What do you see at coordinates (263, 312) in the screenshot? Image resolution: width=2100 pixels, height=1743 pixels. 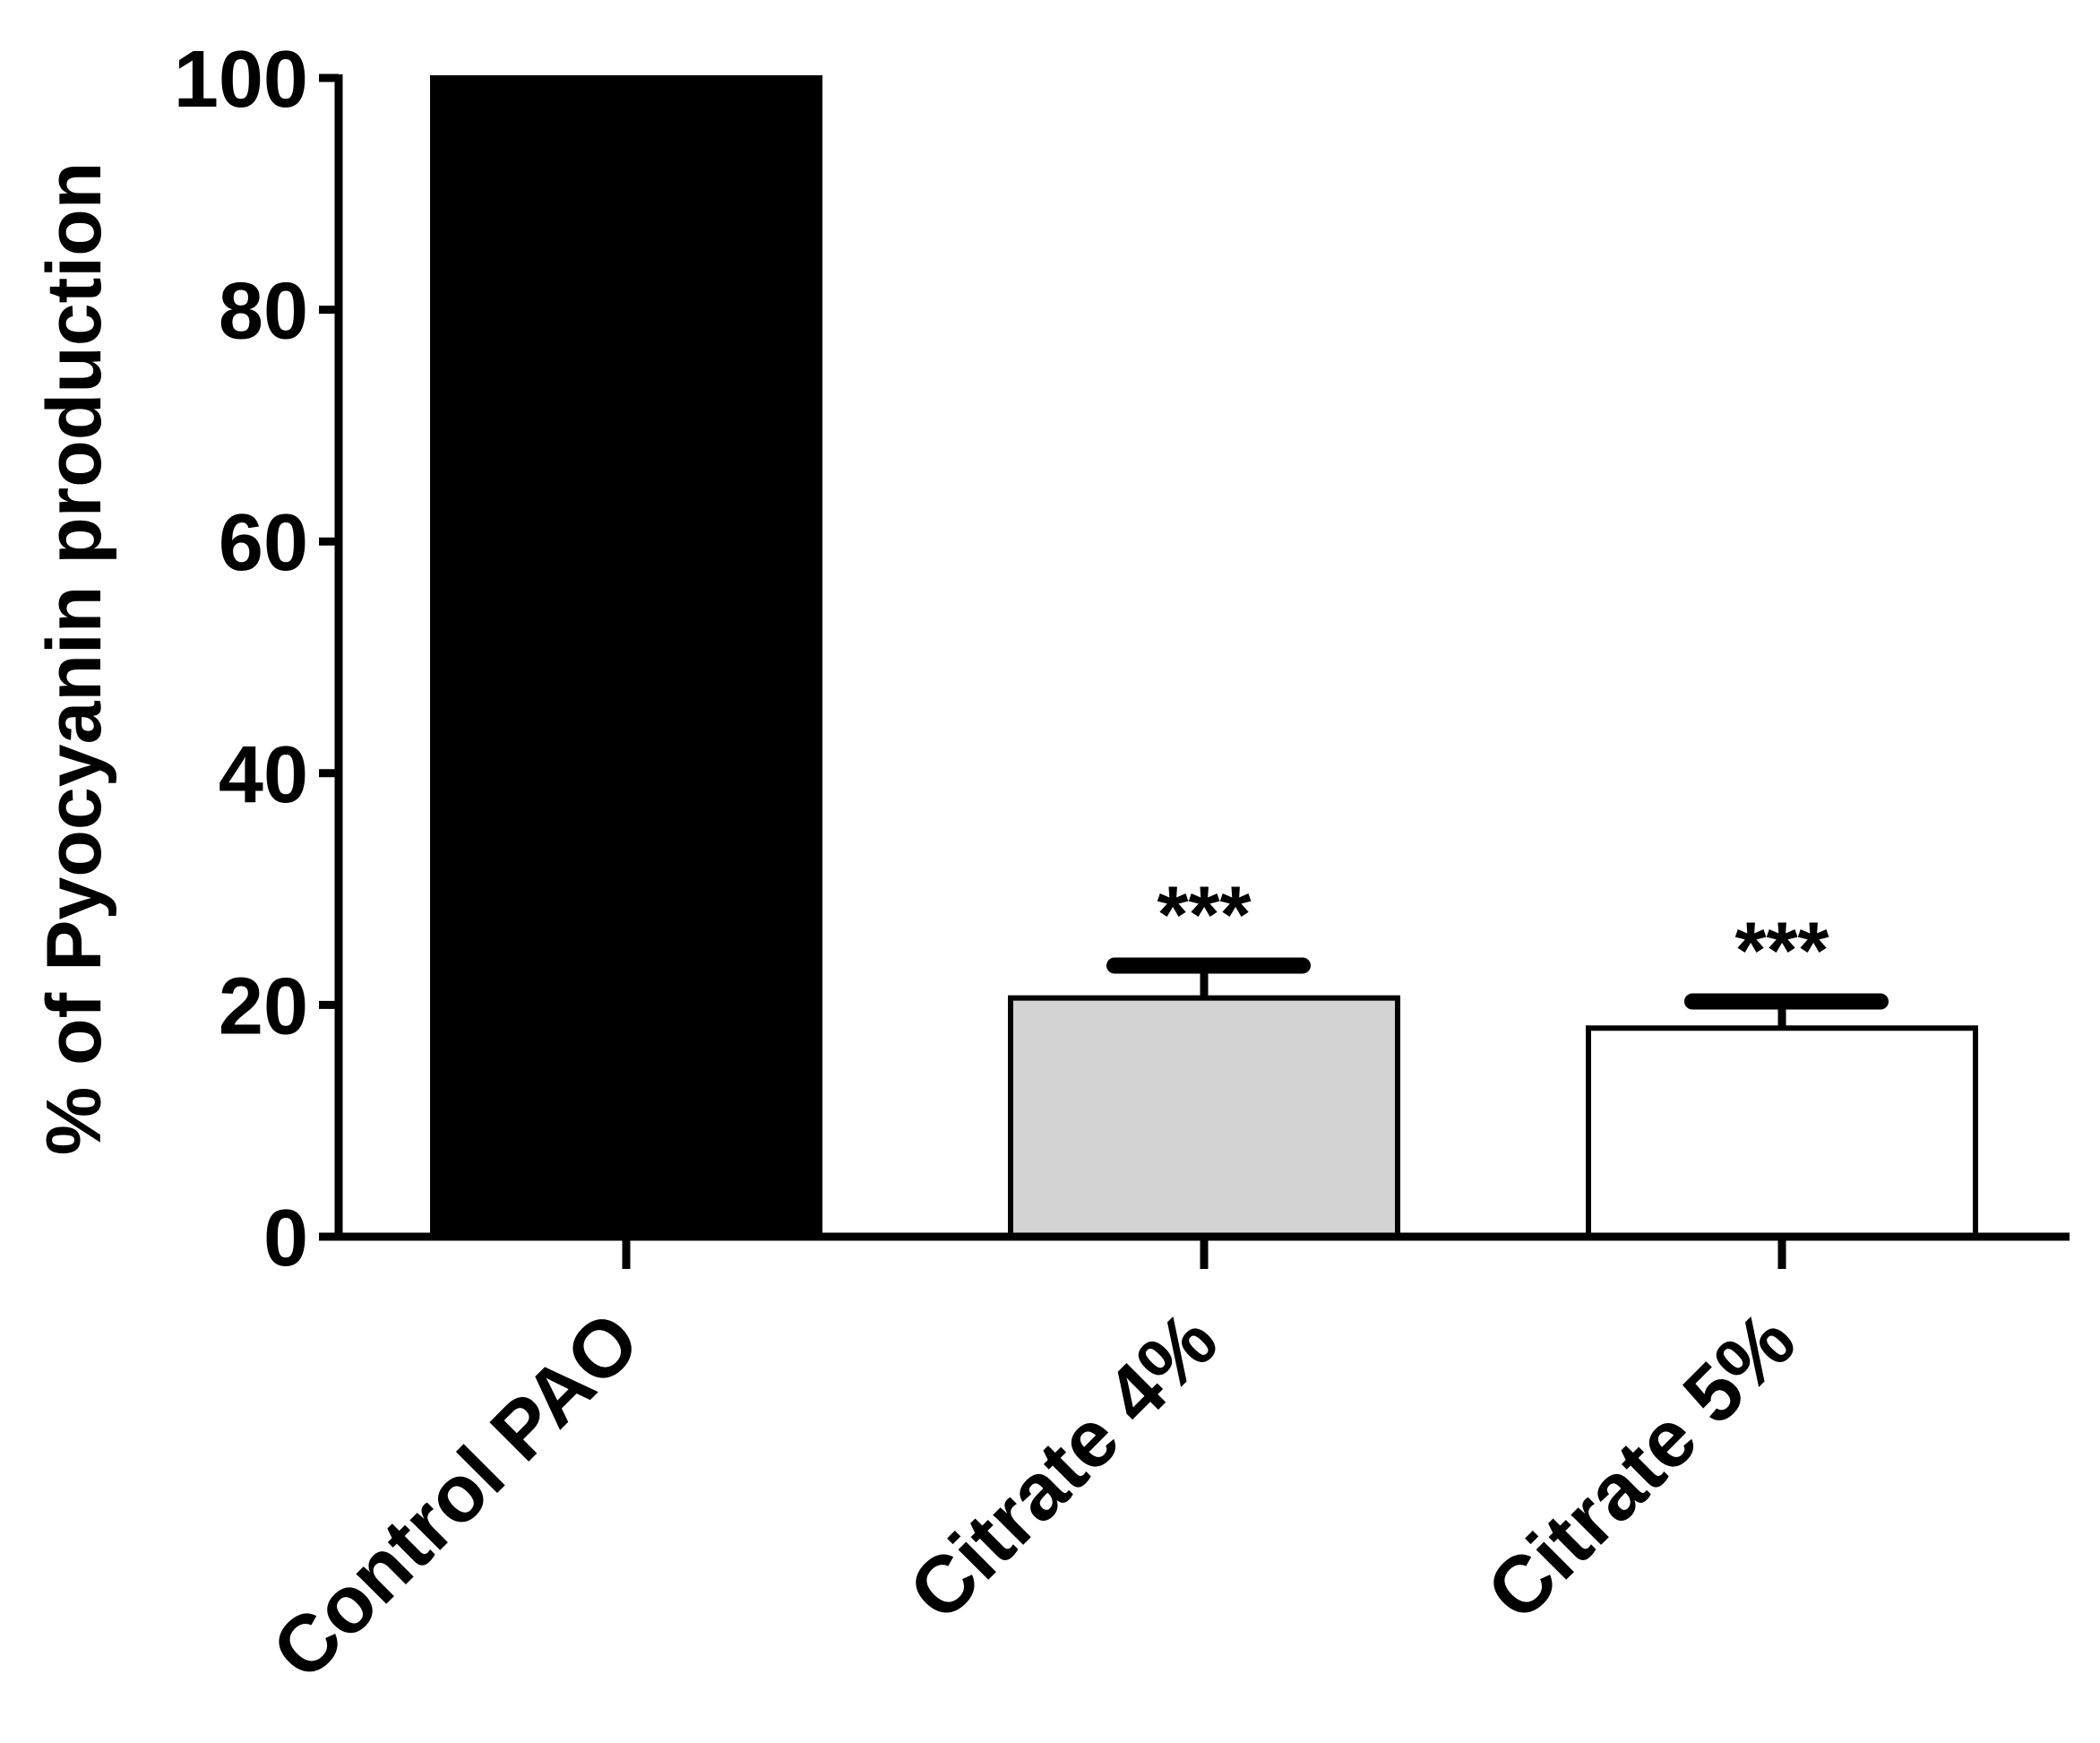 I see `y-tick-label: 80` at bounding box center [263, 312].